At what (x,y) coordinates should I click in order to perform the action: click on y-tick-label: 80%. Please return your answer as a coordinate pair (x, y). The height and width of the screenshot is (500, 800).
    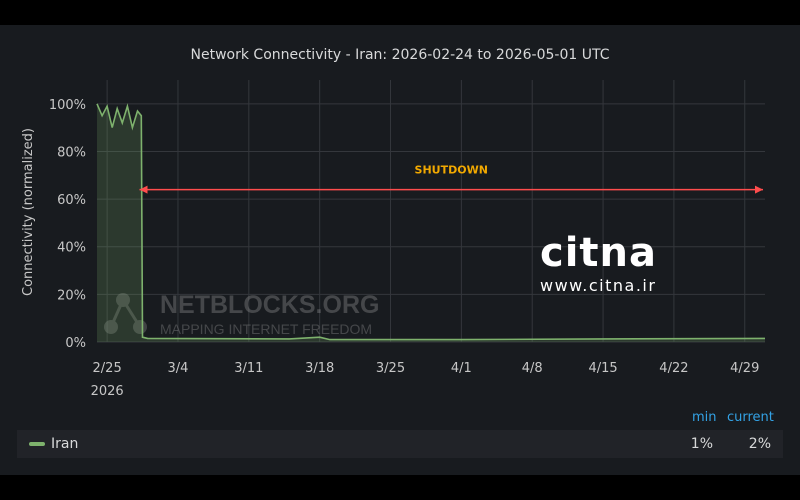
    Looking at the image, I should click on (71, 152).